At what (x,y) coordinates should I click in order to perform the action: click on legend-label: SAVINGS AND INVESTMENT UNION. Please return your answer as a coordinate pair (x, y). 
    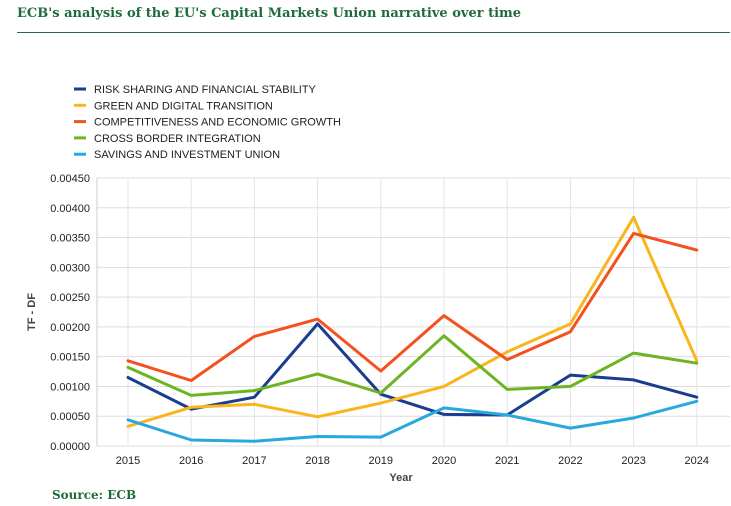
    Looking at the image, I should click on (187, 155).